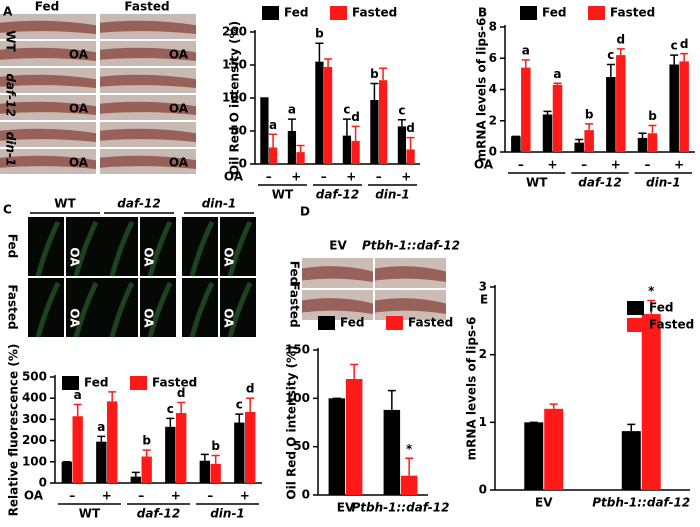  I want to click on x-tick-label: EV, so click(346, 508).